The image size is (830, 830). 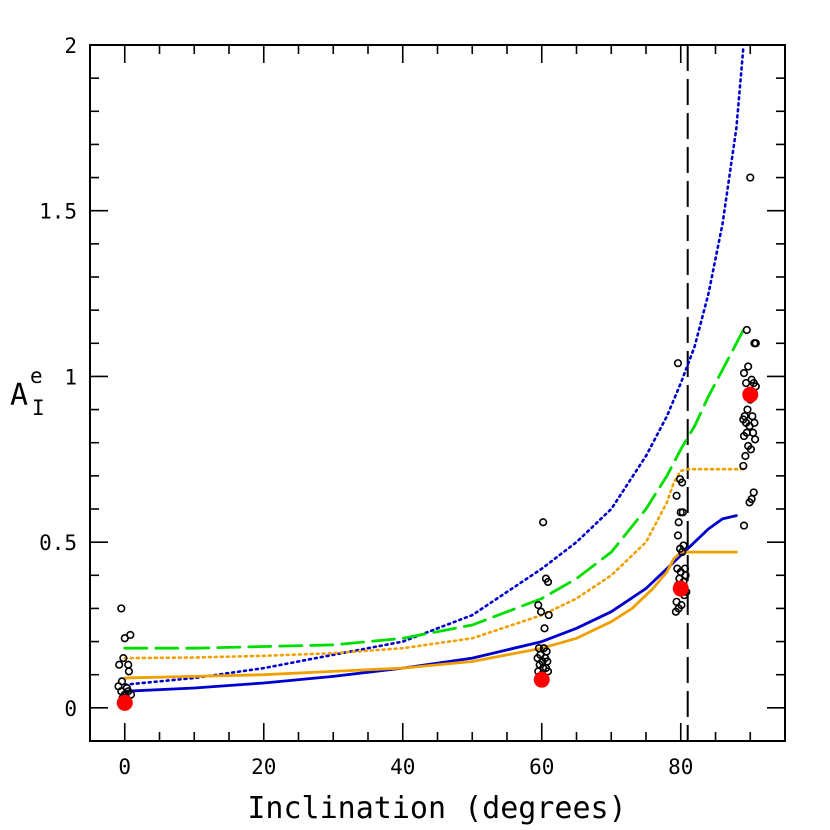 What do you see at coordinates (19, 395) in the screenshot?
I see `y-axis-title-main: A` at bounding box center [19, 395].